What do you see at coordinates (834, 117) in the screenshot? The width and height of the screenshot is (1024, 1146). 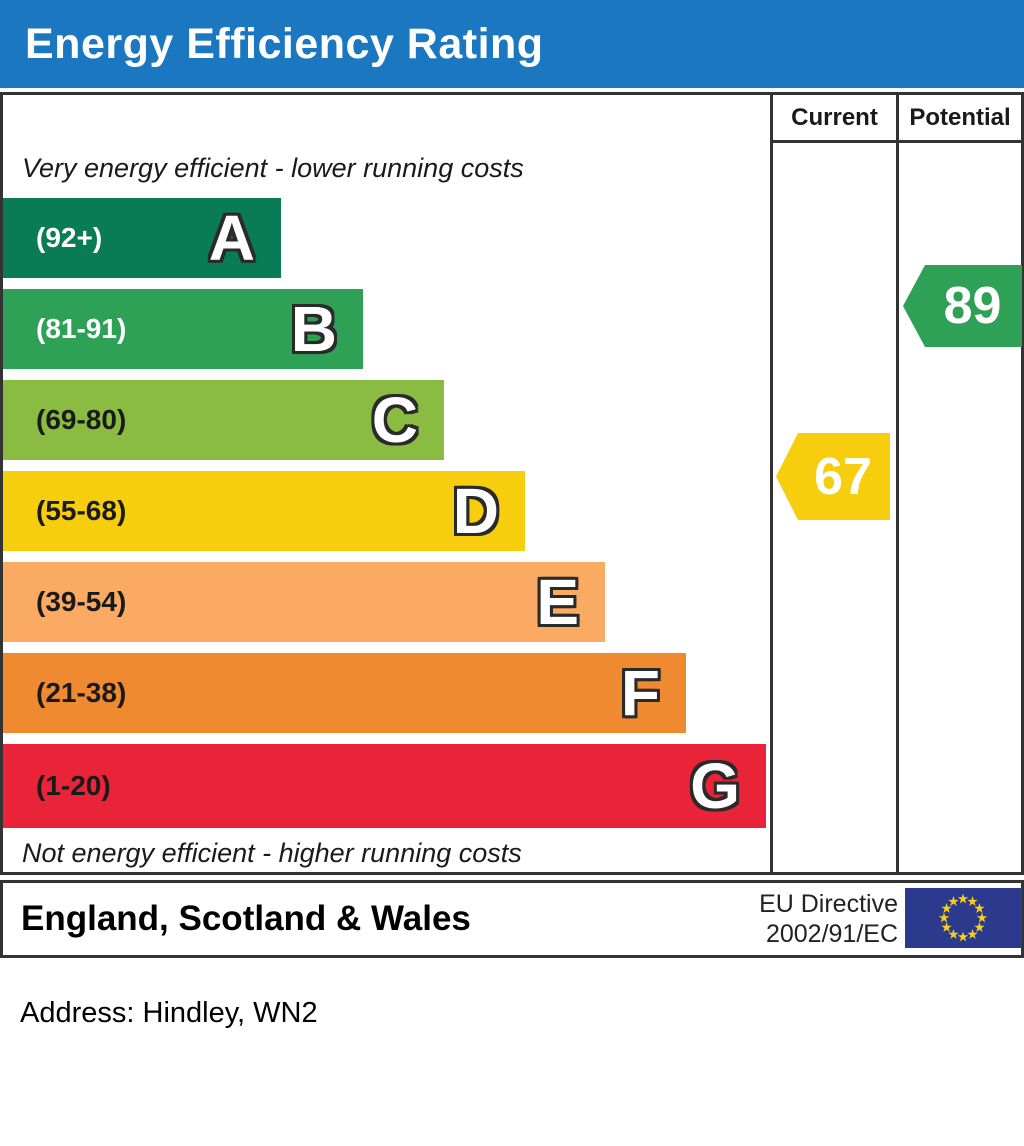 I see `current-column-header: Current` at bounding box center [834, 117].